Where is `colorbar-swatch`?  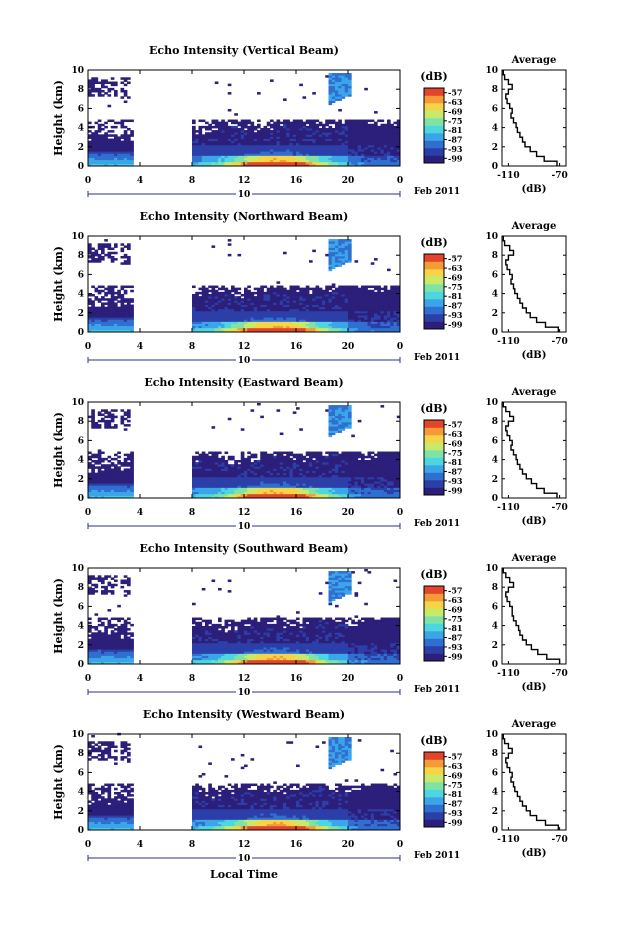
colorbar-swatch is located at coordinates (434, 258).